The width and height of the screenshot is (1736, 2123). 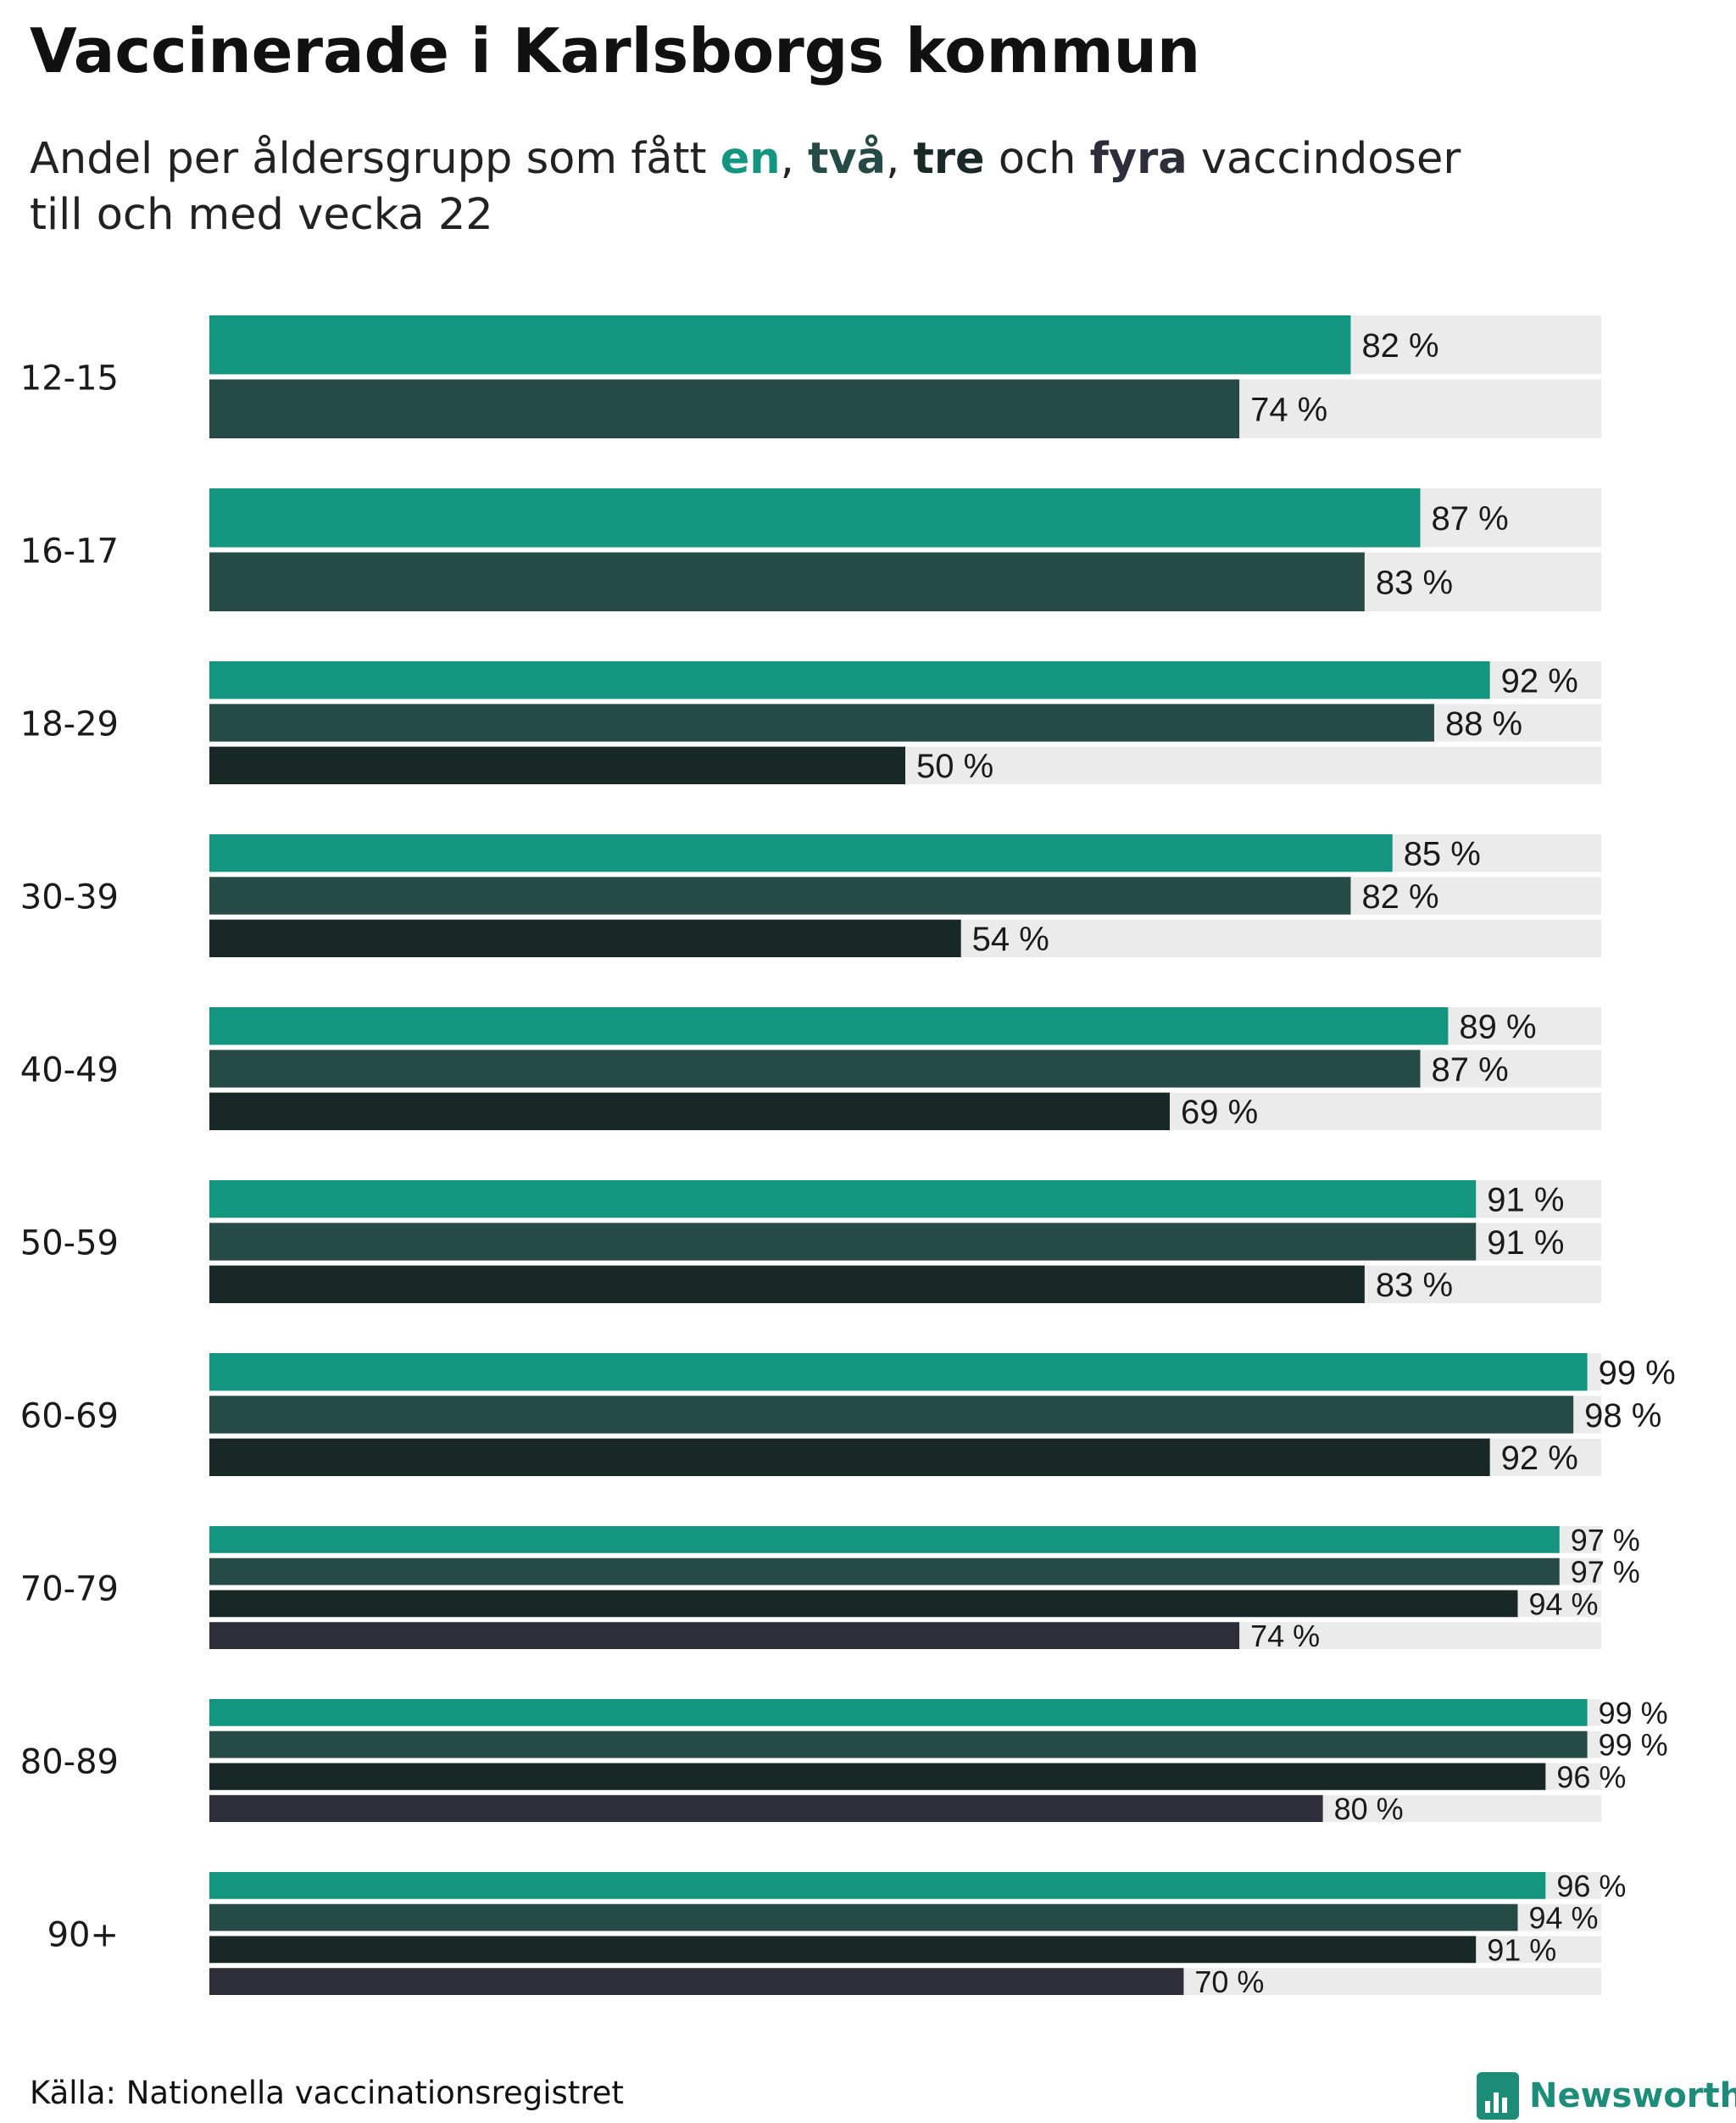 I want to click on bar-två-60-69, so click(x=891, y=1415).